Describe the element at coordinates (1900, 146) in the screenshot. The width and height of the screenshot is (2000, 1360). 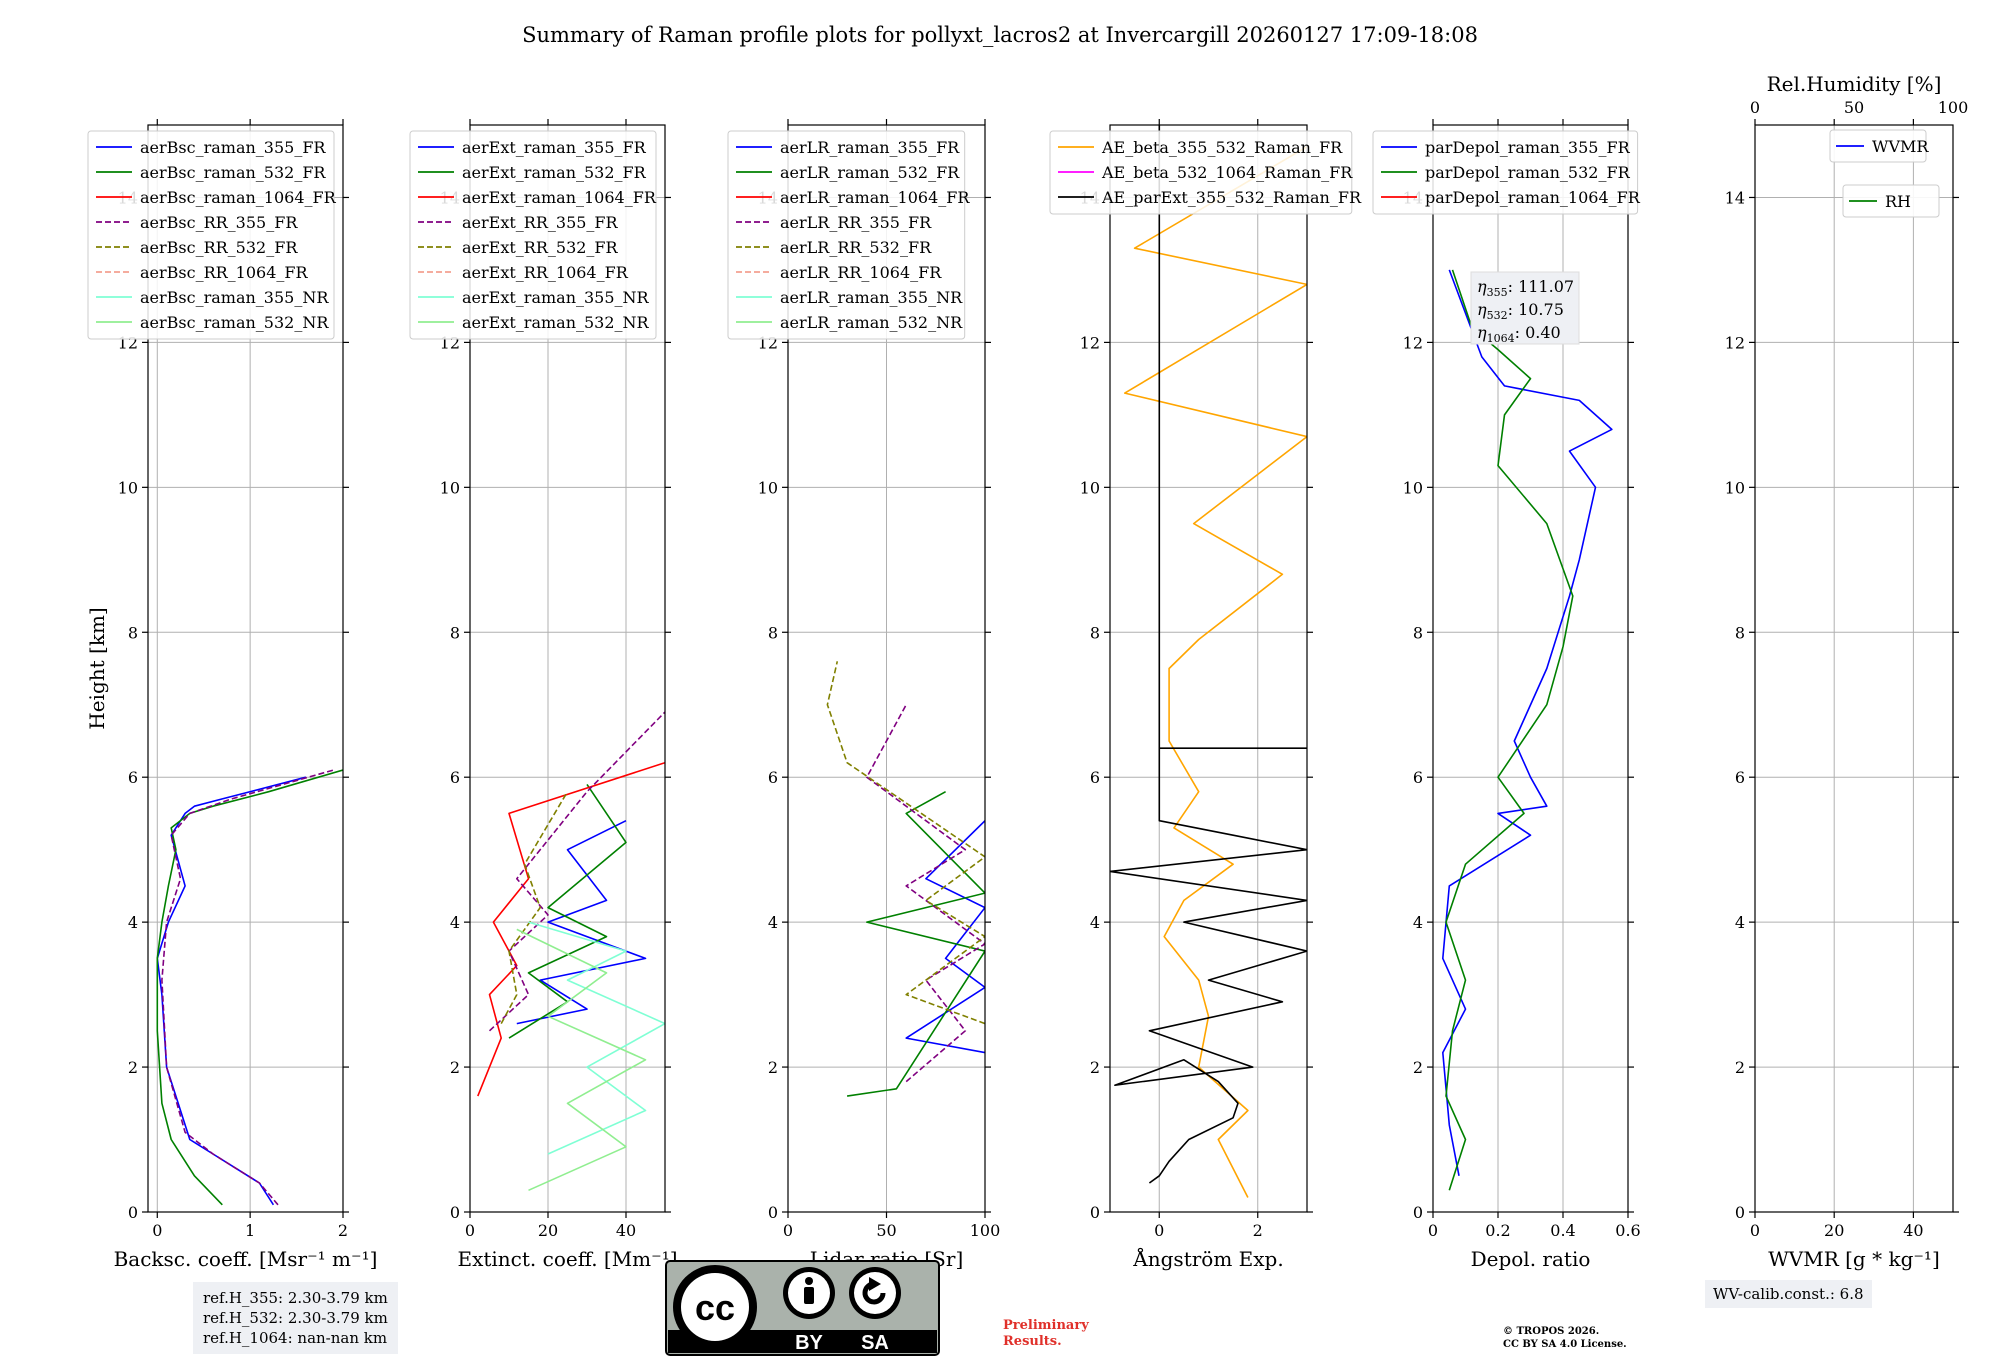
I see `legend-entry: WVMR` at that location.